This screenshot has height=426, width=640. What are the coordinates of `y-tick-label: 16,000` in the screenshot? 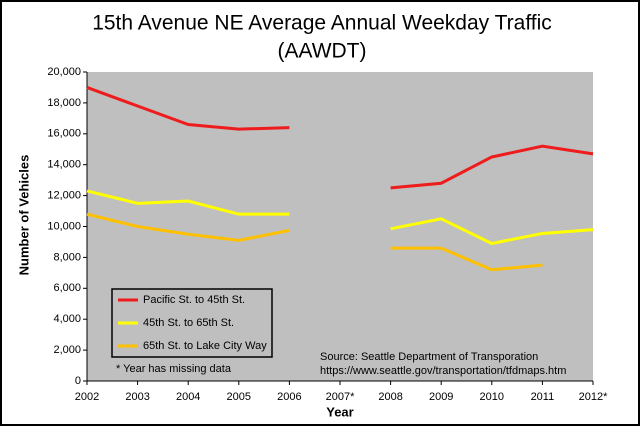 It's located at (64, 134).